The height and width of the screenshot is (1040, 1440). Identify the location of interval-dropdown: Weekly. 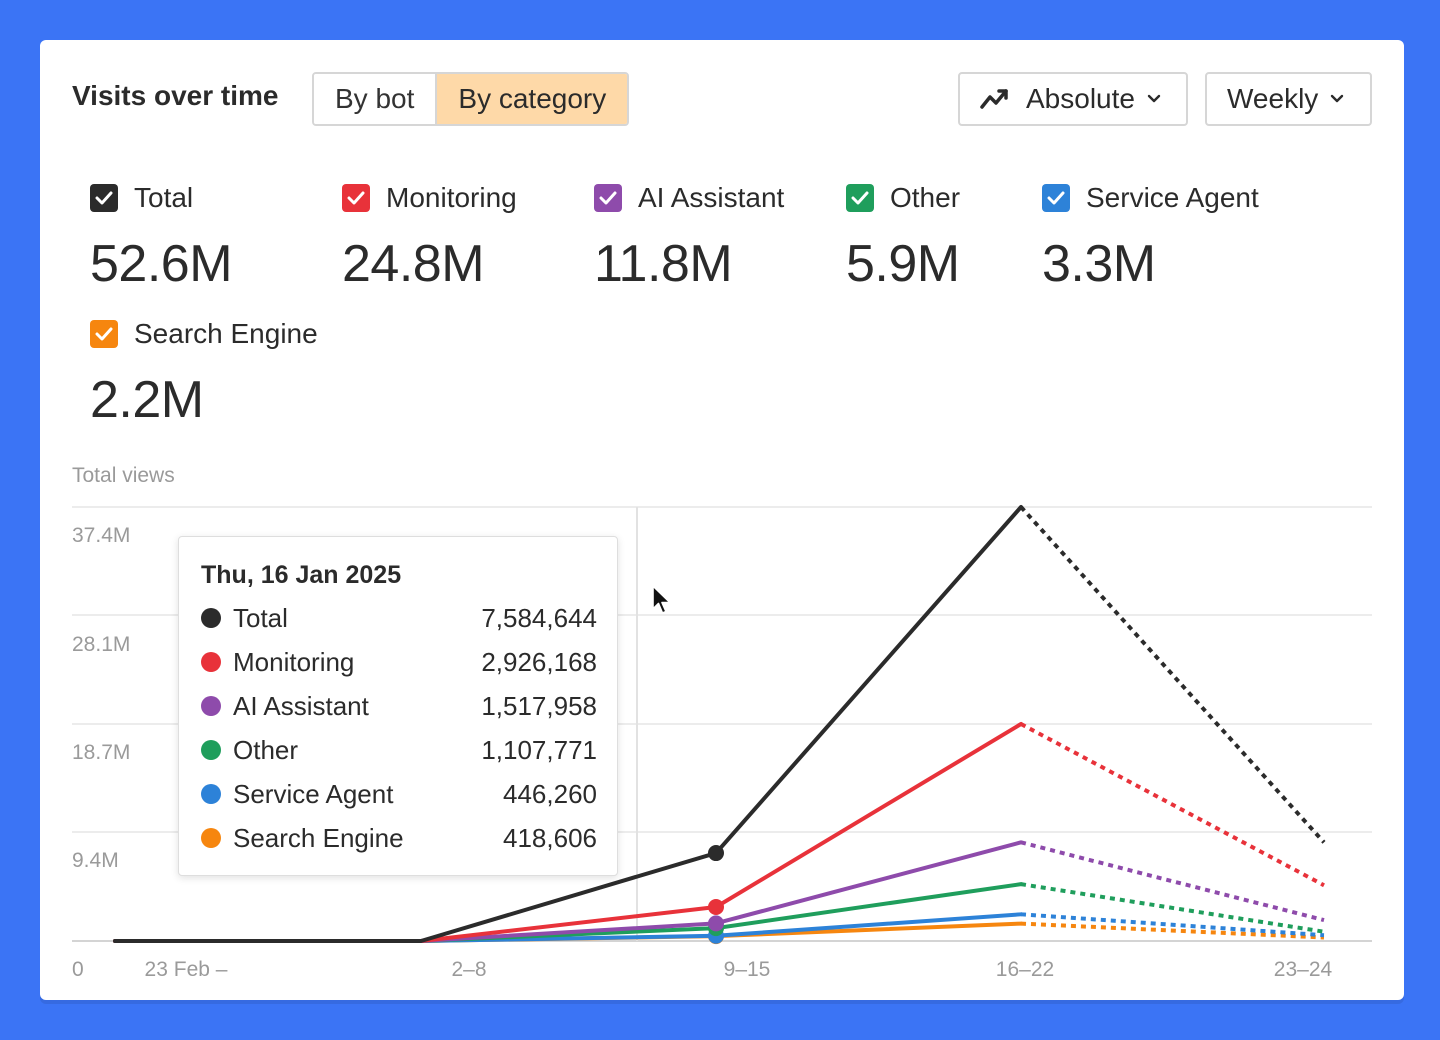
(1288, 99).